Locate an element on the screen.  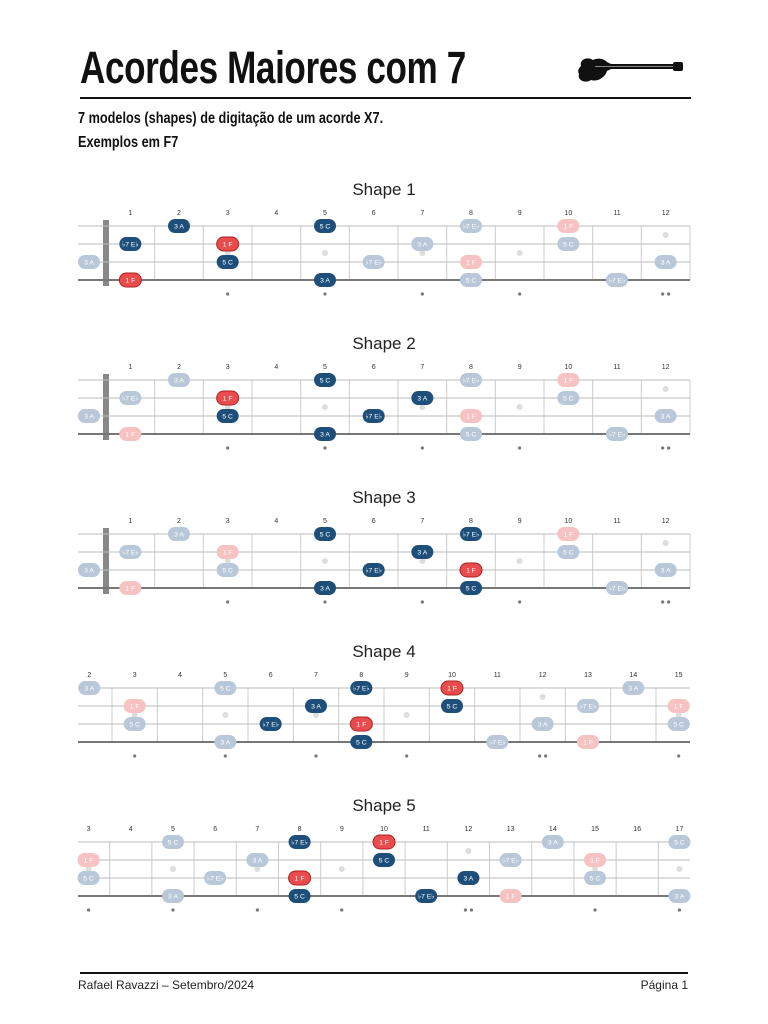
fret-number: 8 is located at coordinates (471, 213).